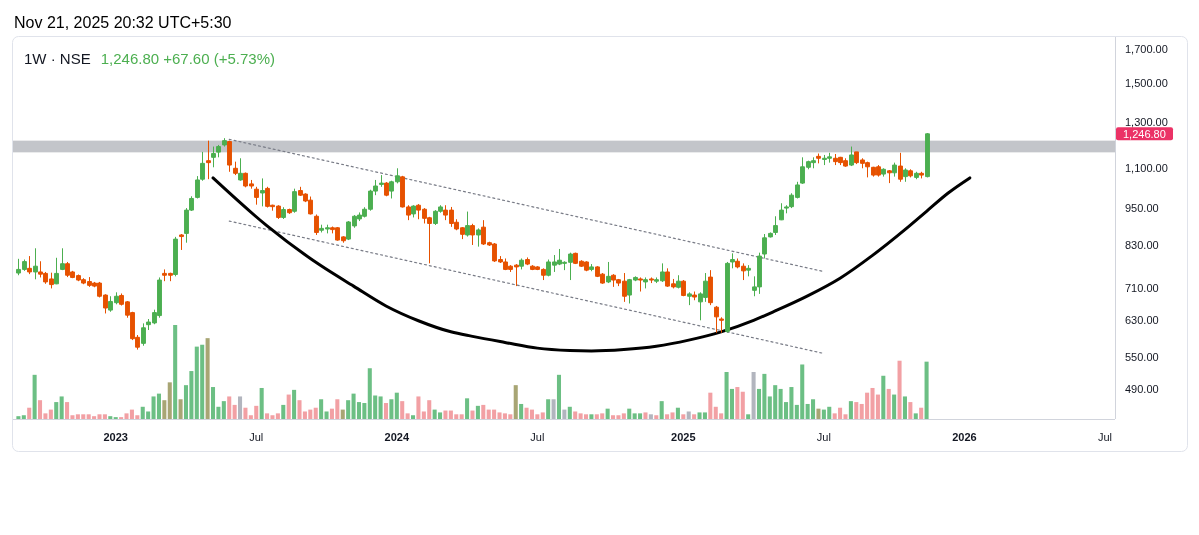 Image resolution: width=1199 pixels, height=535 pixels. What do you see at coordinates (1142, 357) in the screenshot?
I see `y-tick-label: 550.00` at bounding box center [1142, 357].